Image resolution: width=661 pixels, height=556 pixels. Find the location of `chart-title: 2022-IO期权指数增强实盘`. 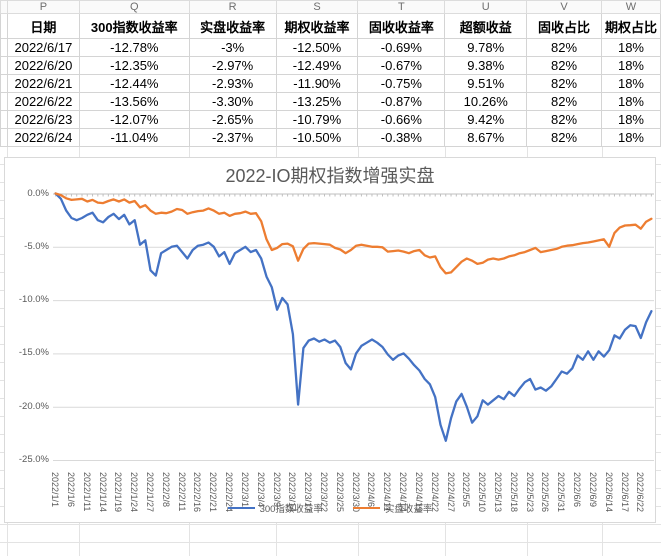

chart-title: 2022-IO期权指数增强实盘 is located at coordinates (330, 176).